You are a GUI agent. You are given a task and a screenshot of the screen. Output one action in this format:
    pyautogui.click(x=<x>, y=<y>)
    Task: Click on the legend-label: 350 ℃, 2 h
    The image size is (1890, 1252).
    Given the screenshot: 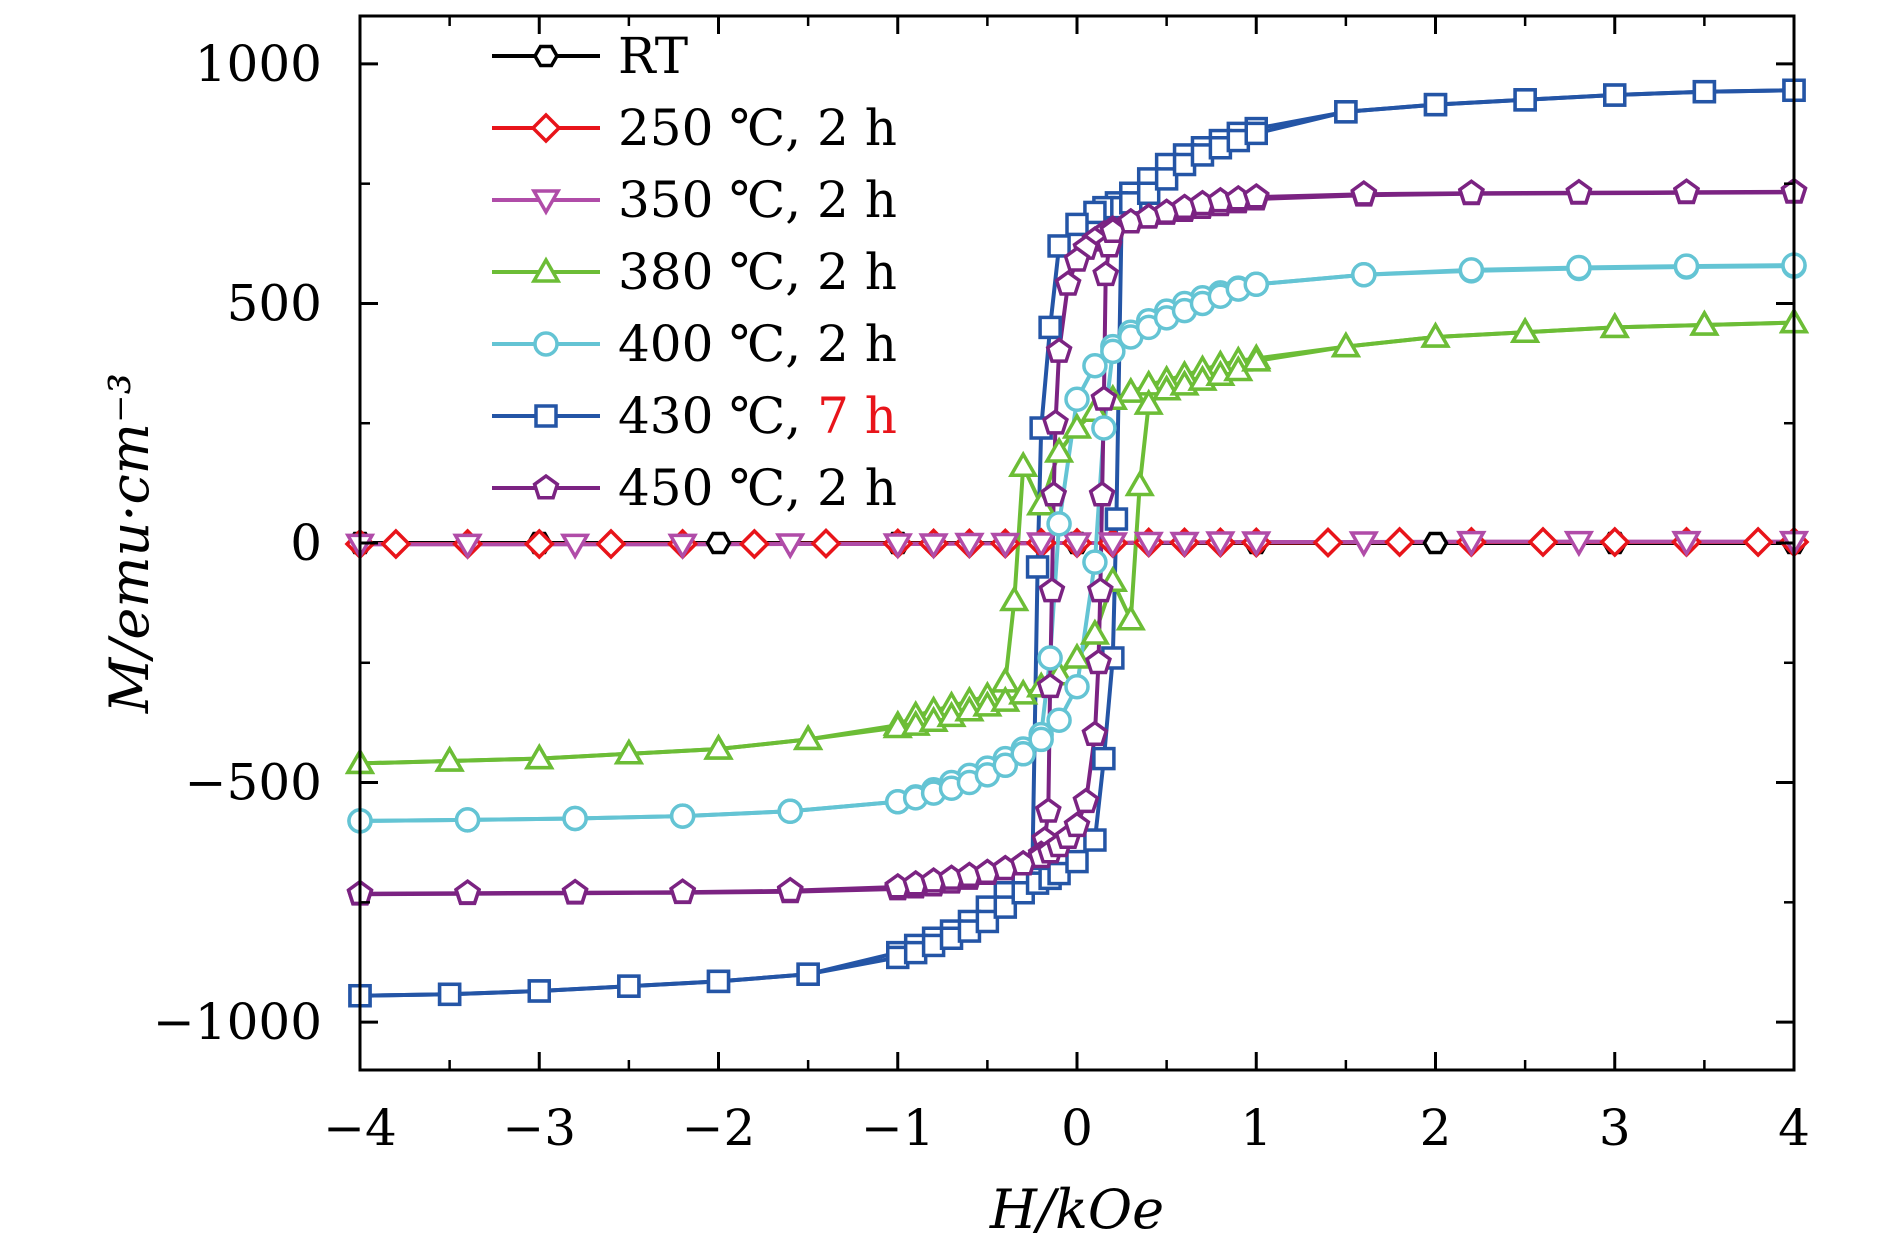 What is the action you would take?
    pyautogui.click(x=757, y=200)
    